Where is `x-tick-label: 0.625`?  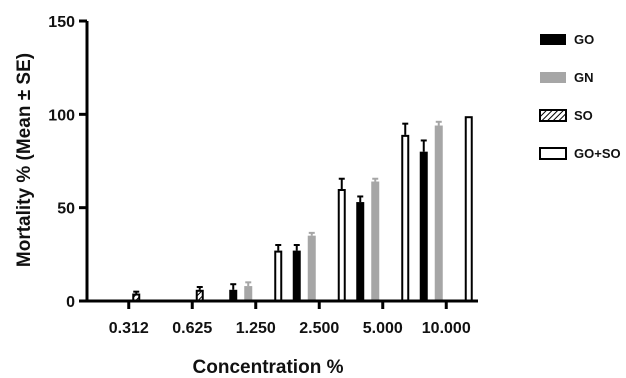 x-tick-label: 0.625 is located at coordinates (192, 328).